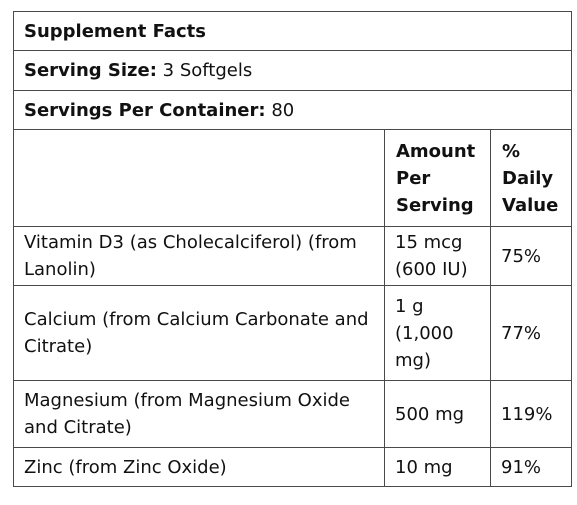 The height and width of the screenshot is (505, 577). I want to click on serving-size: Serving Size: 3 Softgels, so click(292, 70).